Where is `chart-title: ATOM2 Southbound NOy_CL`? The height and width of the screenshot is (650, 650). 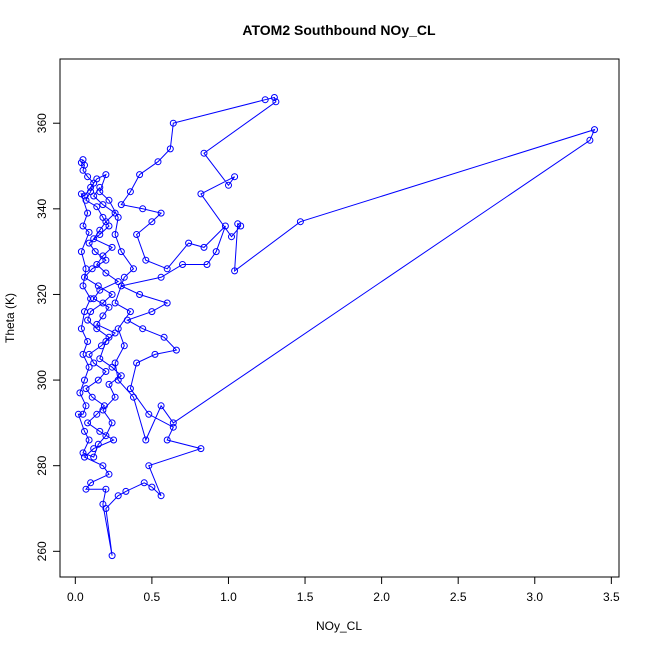 chart-title: ATOM2 Southbound NOy_CL is located at coordinates (339, 30).